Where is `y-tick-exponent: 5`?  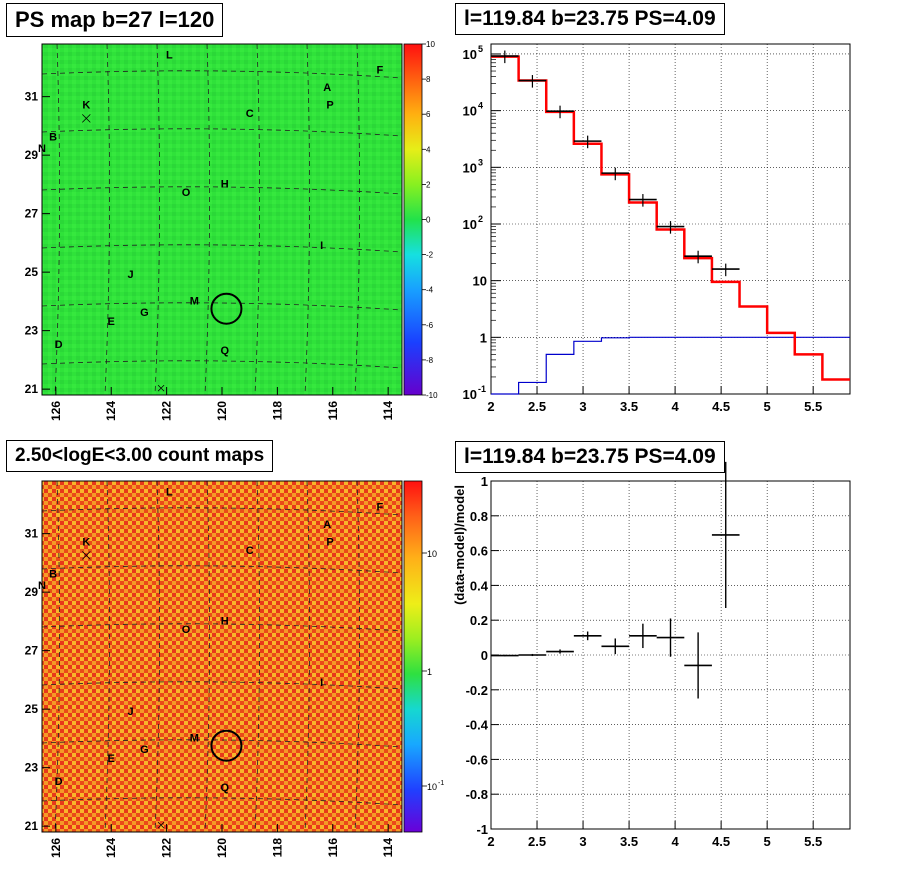 y-tick-exponent: 5 is located at coordinates (480, 49).